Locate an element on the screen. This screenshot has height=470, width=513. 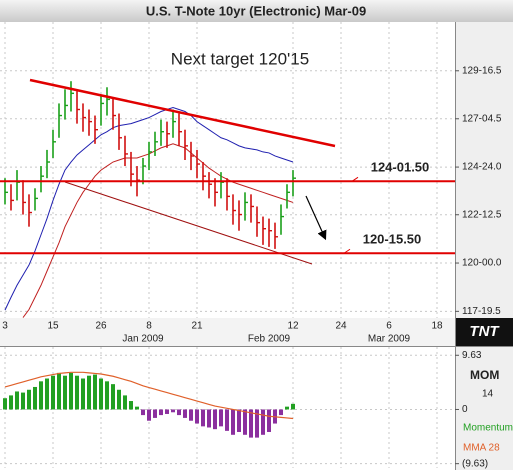
date-axis is located at coordinates (227, 332).